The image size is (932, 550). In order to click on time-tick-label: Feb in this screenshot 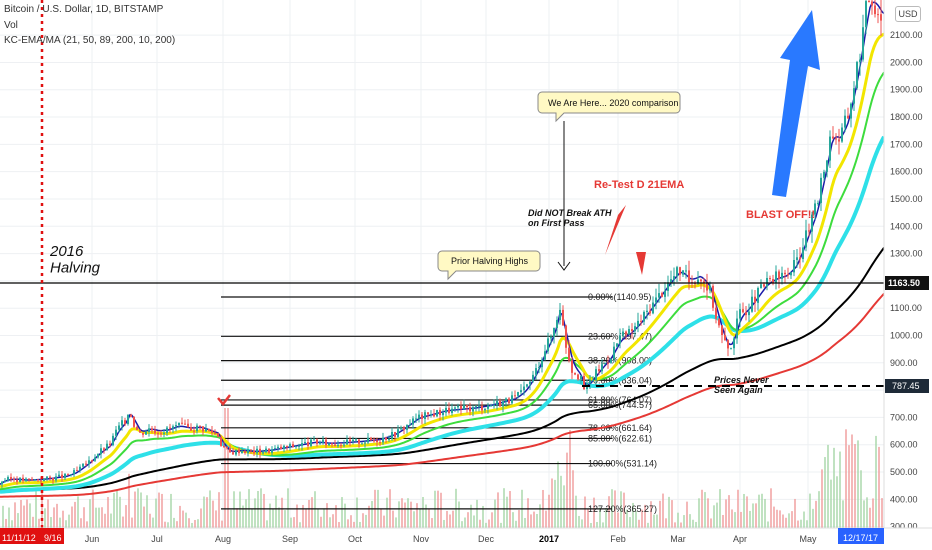, I will do `click(618, 539)`.